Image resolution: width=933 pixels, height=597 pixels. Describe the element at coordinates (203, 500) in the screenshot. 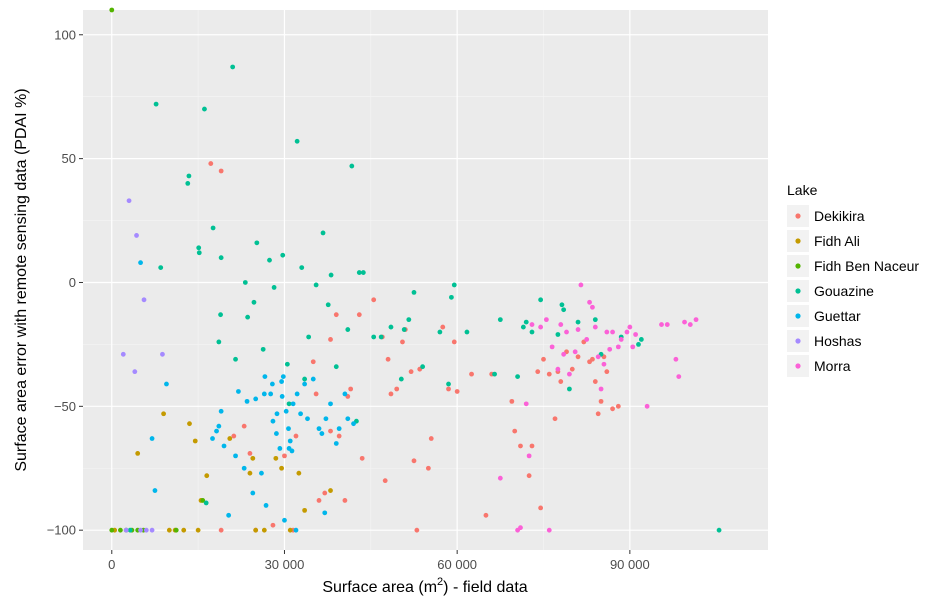

I see `point-fidh-ben-naceur` at that location.